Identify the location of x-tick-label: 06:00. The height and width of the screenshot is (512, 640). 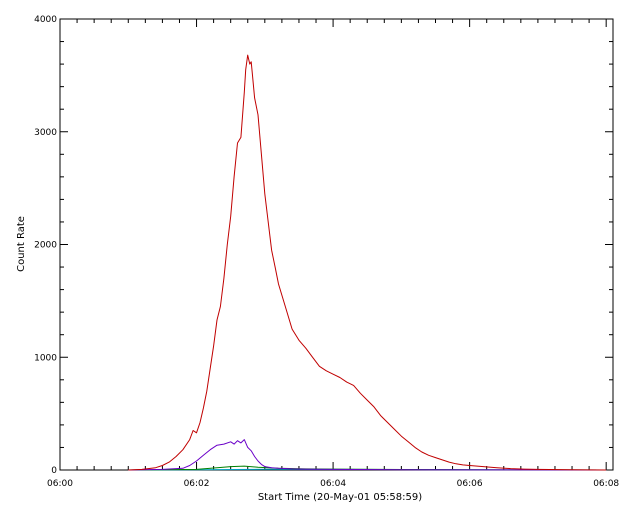
(60, 484).